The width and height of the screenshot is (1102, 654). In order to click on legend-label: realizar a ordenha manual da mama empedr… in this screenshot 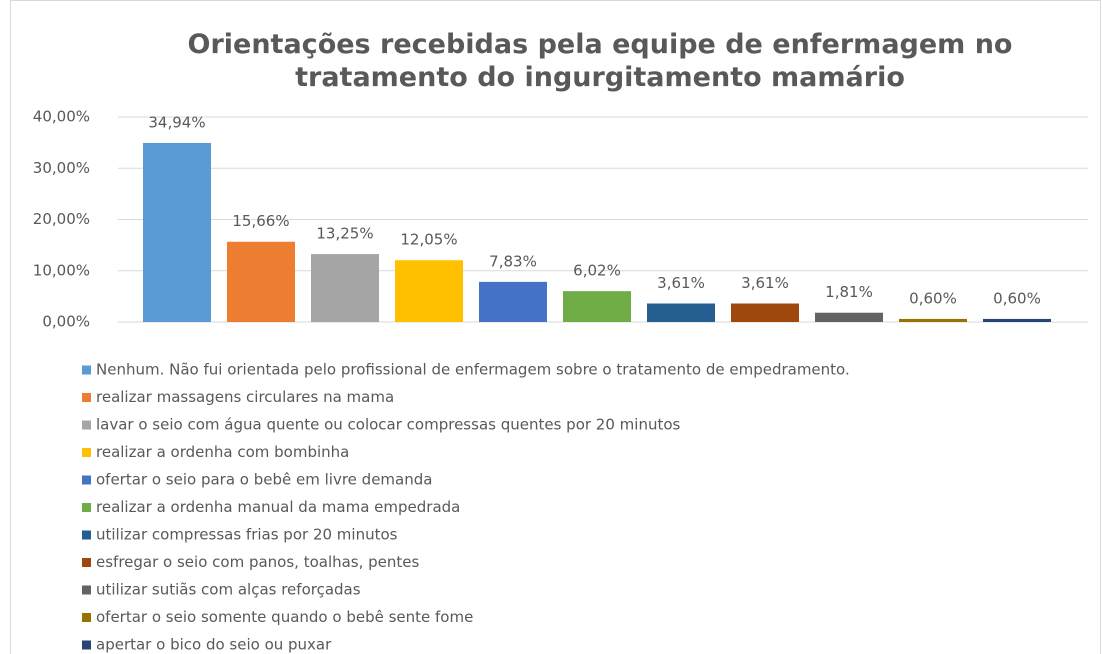, I will do `click(278, 507)`.